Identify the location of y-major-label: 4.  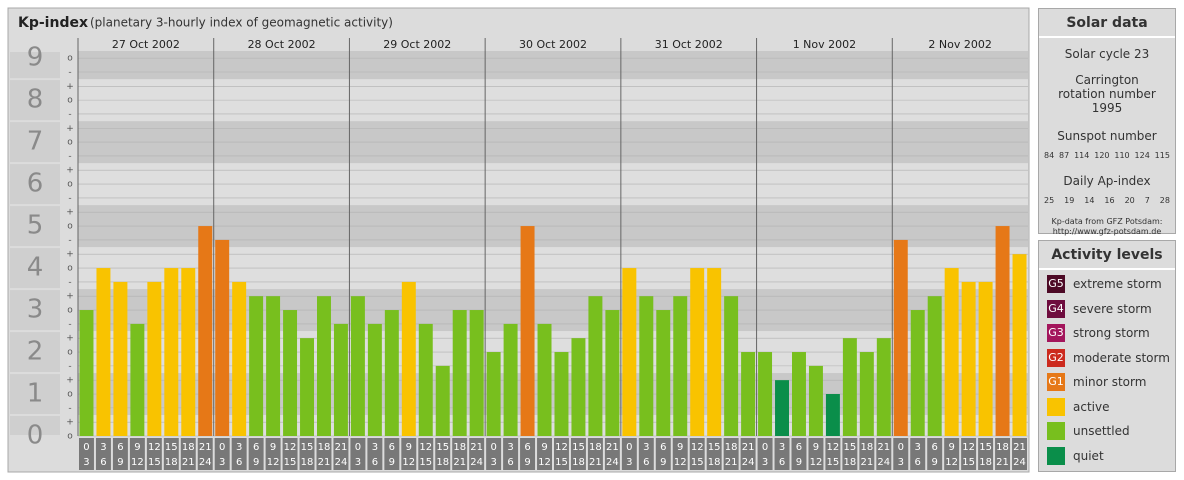
(35, 268).